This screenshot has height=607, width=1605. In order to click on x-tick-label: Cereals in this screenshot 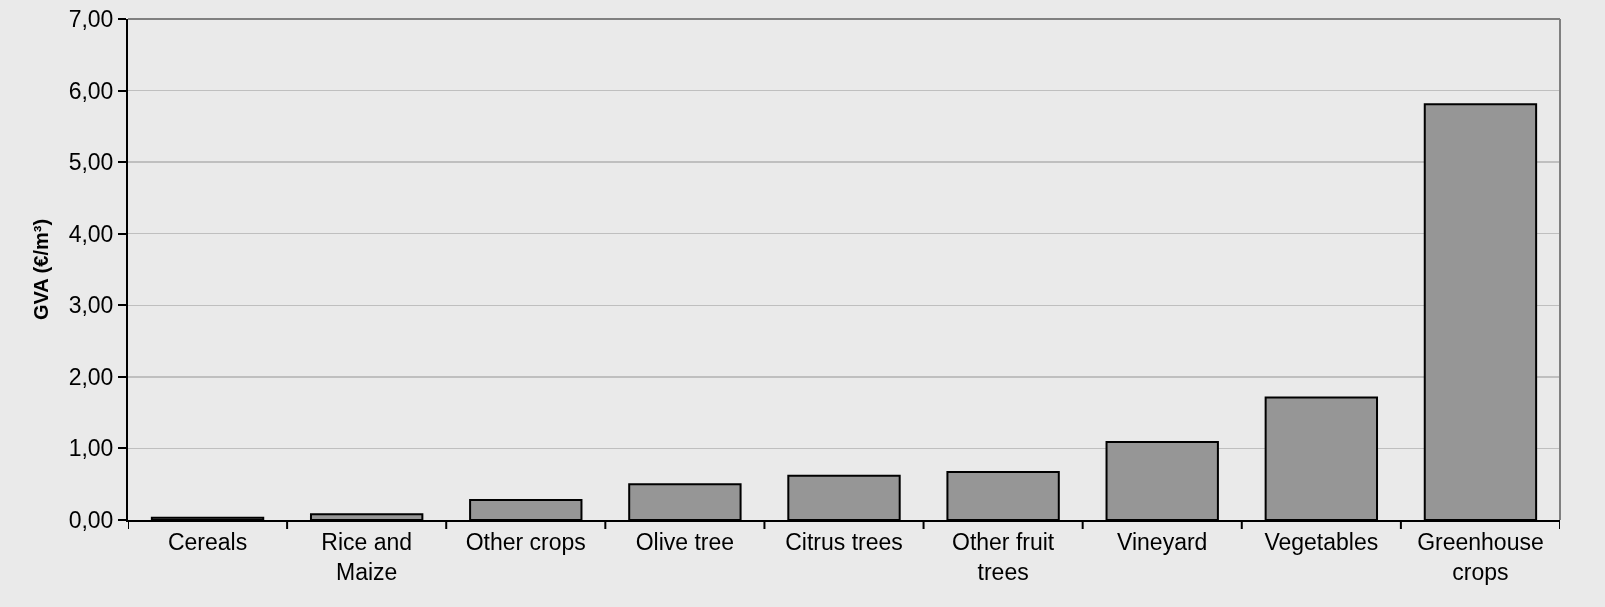, I will do `click(207, 541)`.